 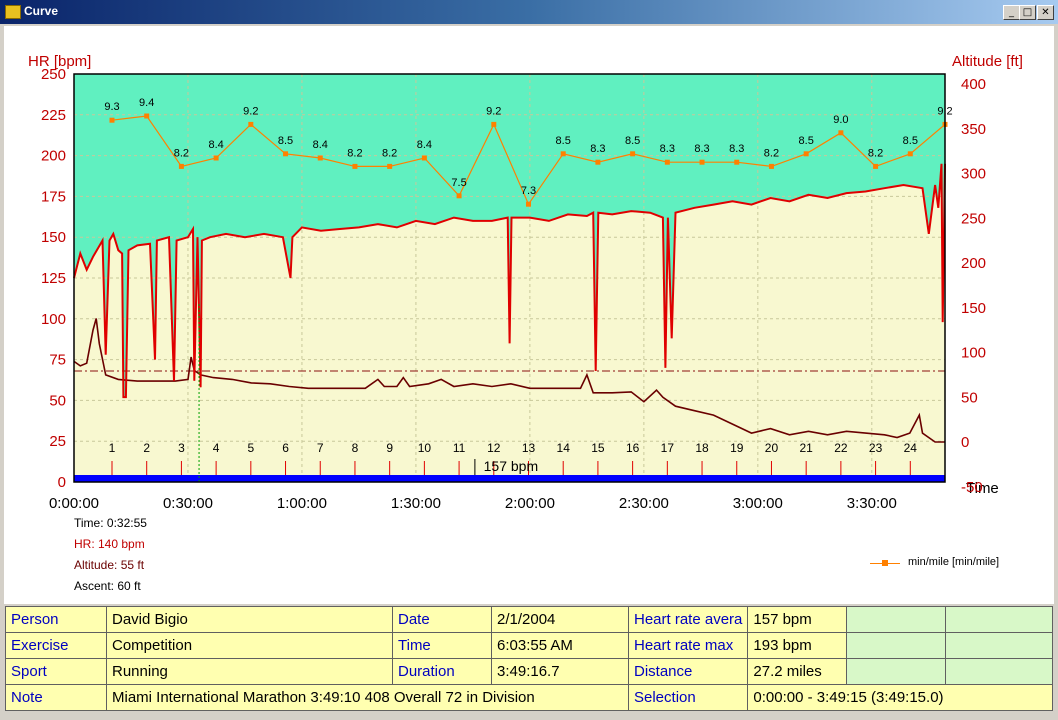 I want to click on cursor-hr: HR: 140 bpm, so click(x=109, y=544).